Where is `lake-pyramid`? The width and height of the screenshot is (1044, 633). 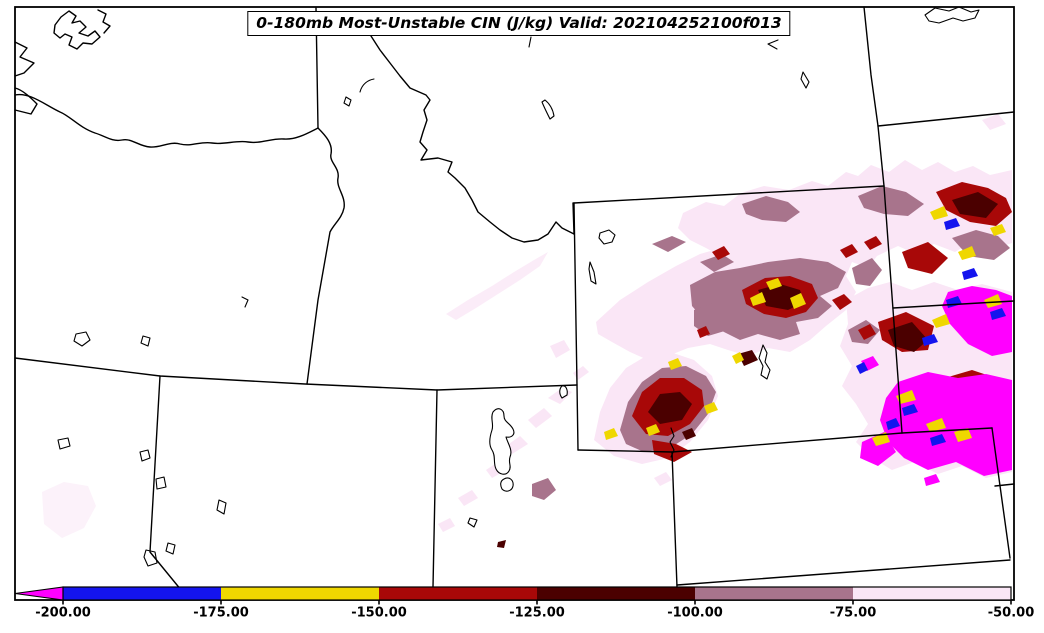
lake-pyramid is located at coordinates (221, 507).